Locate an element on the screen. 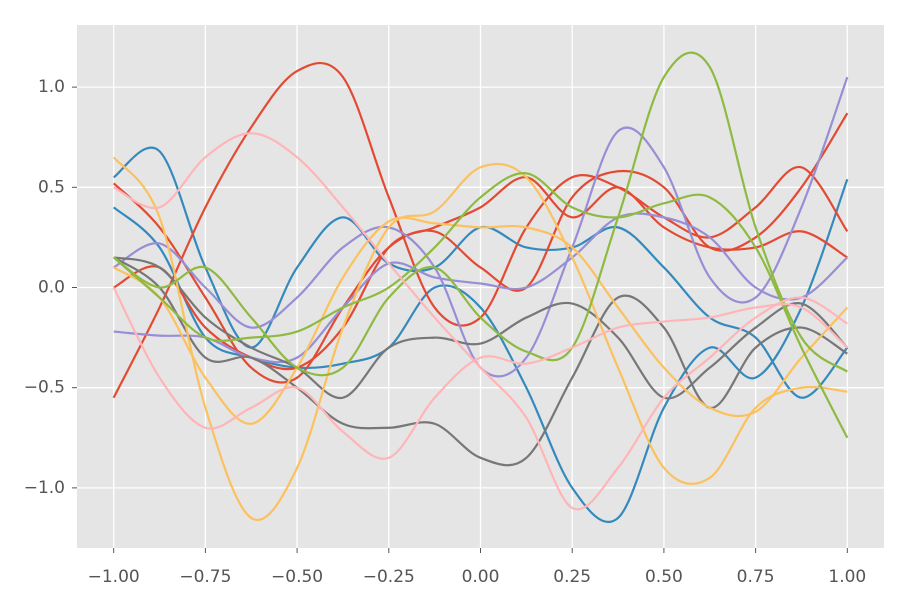 The height and width of the screenshot is (604, 912). x-tick-label: −1.00 is located at coordinates (114, 577).